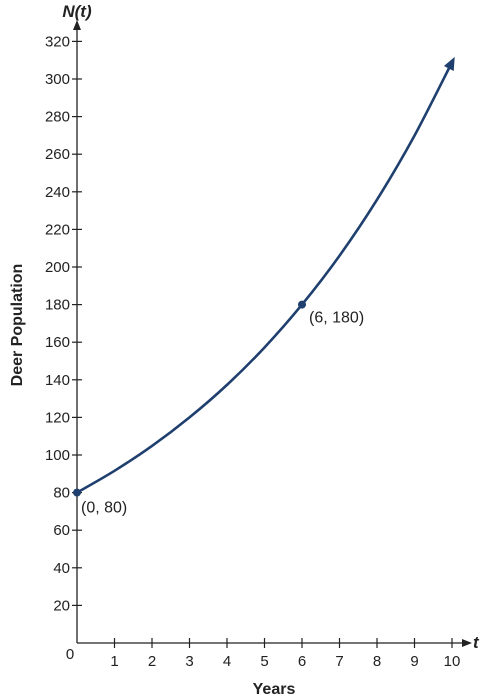  What do you see at coordinates (414, 661) in the screenshot?
I see `x-tick-label: 9` at bounding box center [414, 661].